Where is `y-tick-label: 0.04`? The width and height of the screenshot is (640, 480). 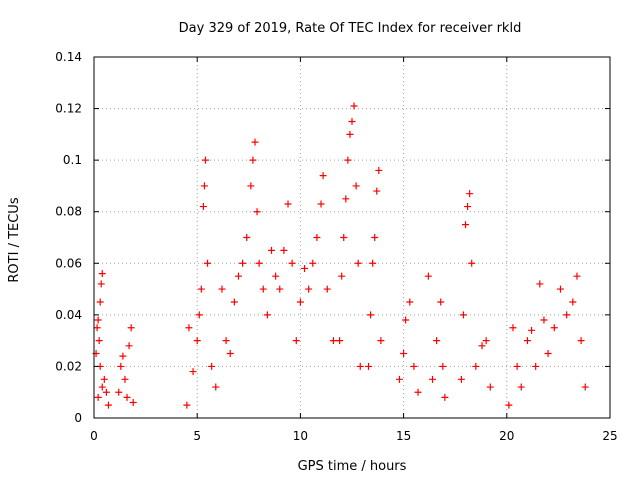 y-tick-label: 0.04 is located at coordinates (68, 315).